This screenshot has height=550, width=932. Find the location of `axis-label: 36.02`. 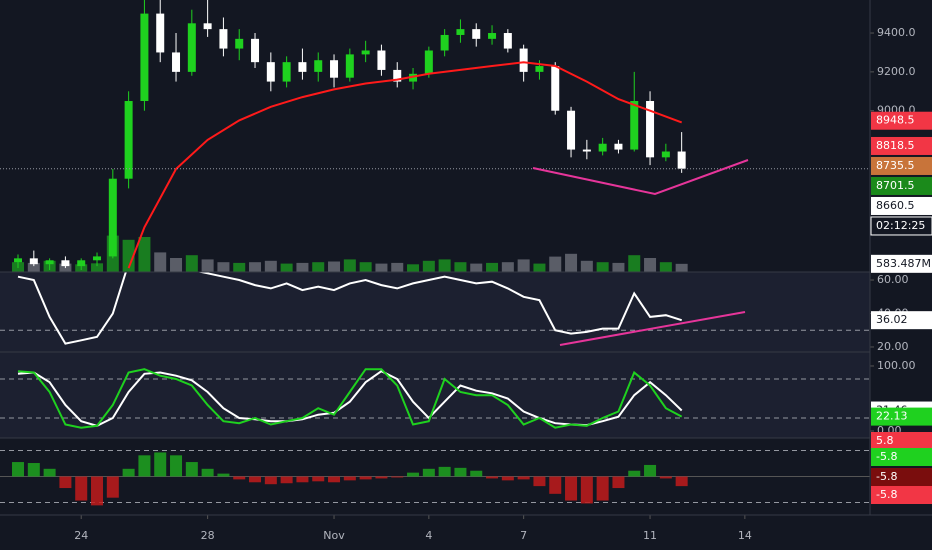

axis-label: 36.02 is located at coordinates (892, 319).